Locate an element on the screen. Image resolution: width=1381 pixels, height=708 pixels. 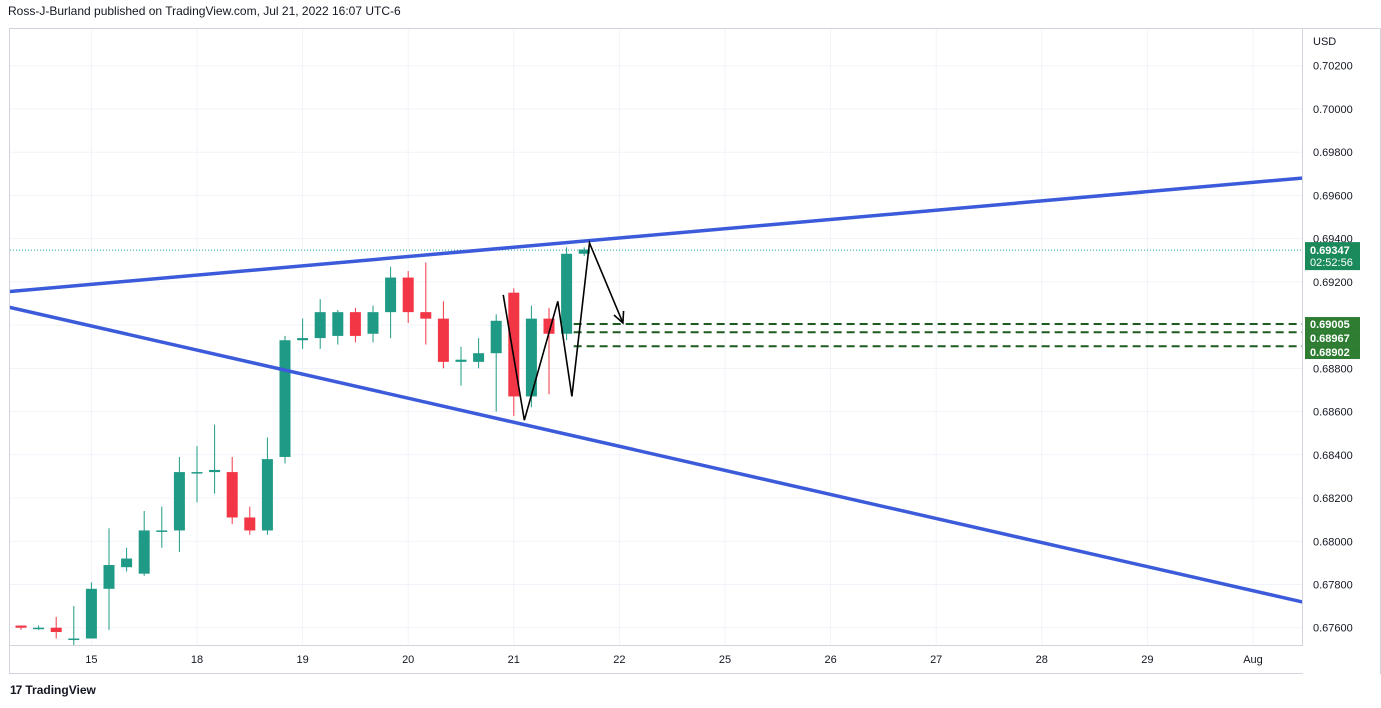
y-tick-label: 0.68000 is located at coordinates (1333, 542).